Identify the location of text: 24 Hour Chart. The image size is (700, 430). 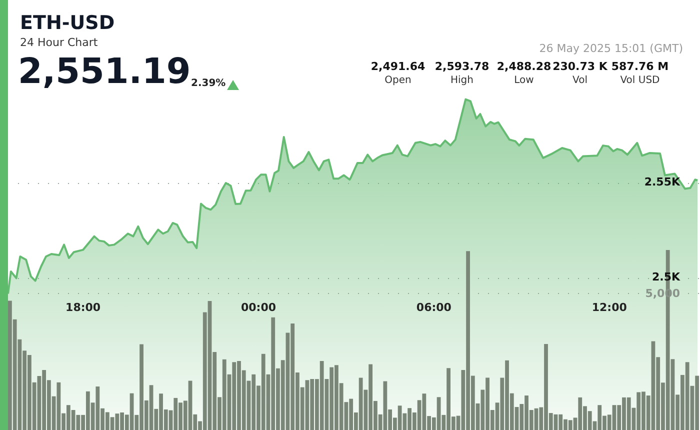
(59, 42).